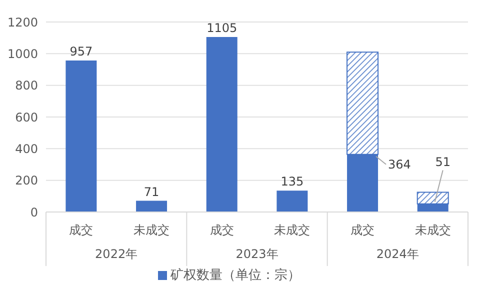 The image size is (488, 292). I want to click on data-label: 135, so click(292, 181).